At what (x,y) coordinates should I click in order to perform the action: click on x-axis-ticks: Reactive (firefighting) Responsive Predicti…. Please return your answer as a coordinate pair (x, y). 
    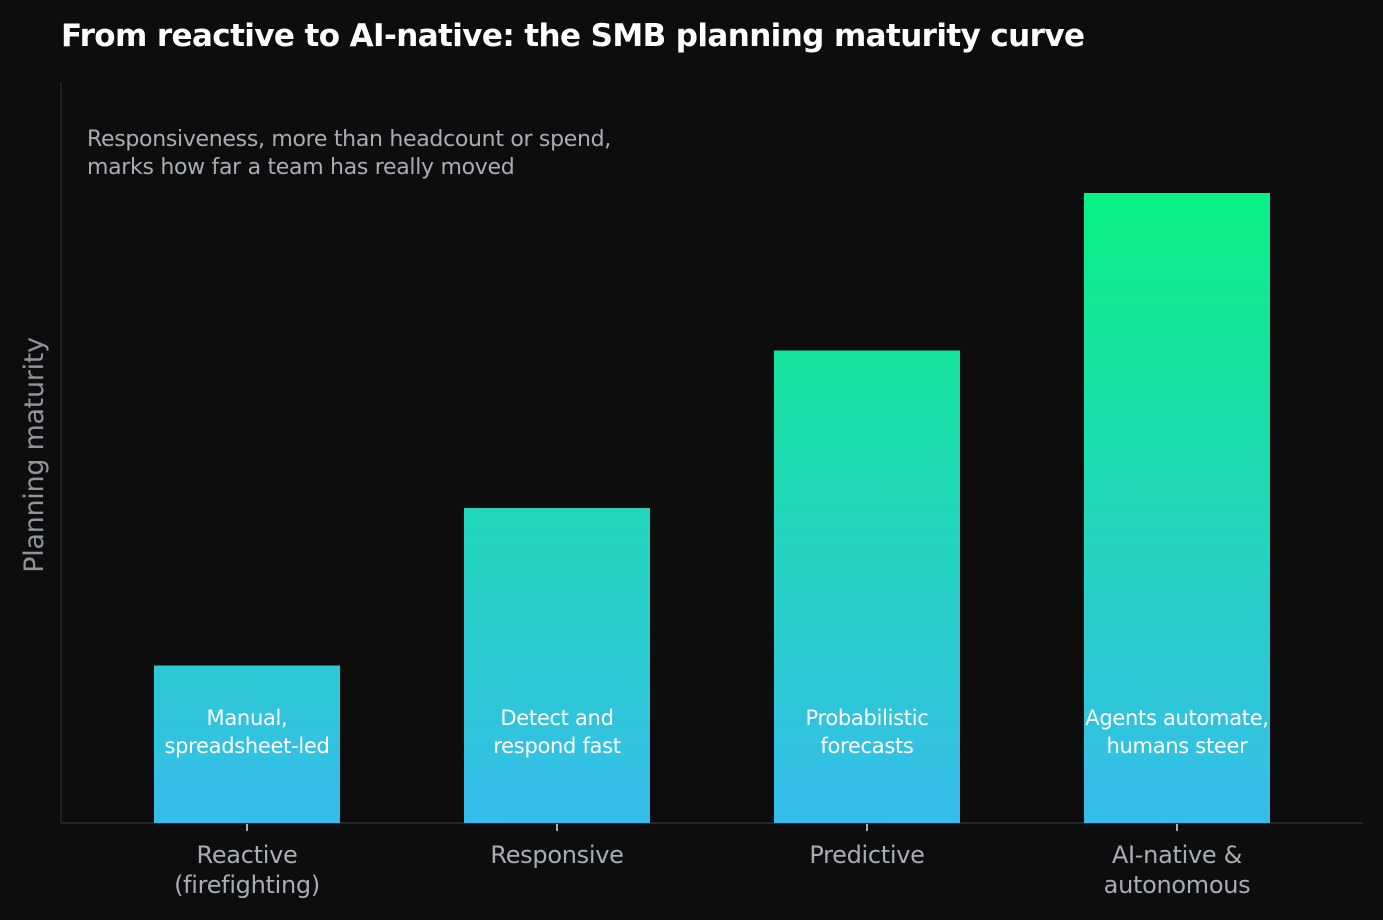
    Looking at the image, I should click on (712, 861).